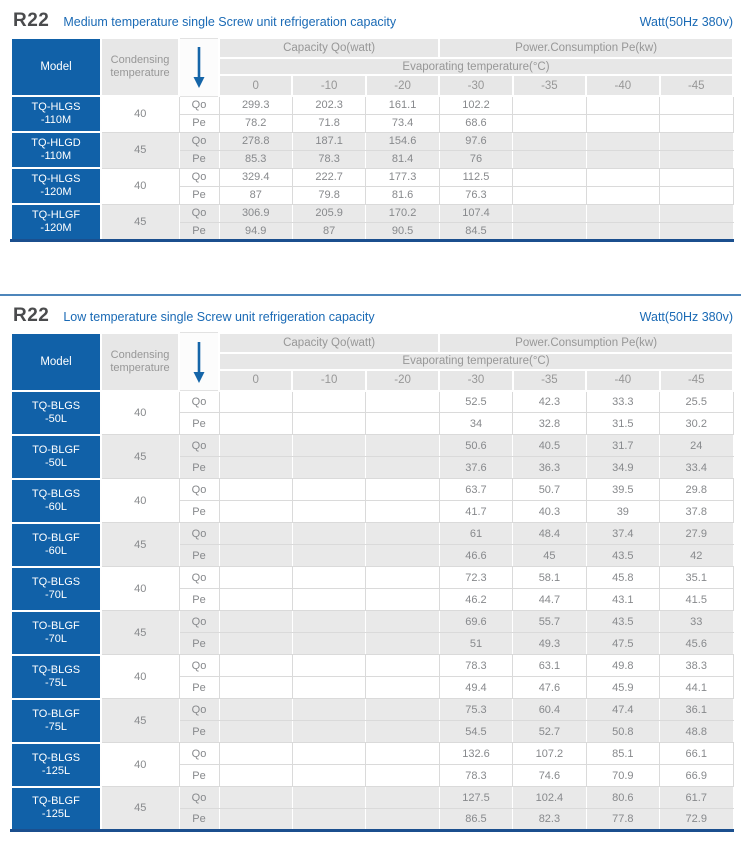 This screenshot has height=867, width=741. I want to click on qo-value: 33.3, so click(623, 401).